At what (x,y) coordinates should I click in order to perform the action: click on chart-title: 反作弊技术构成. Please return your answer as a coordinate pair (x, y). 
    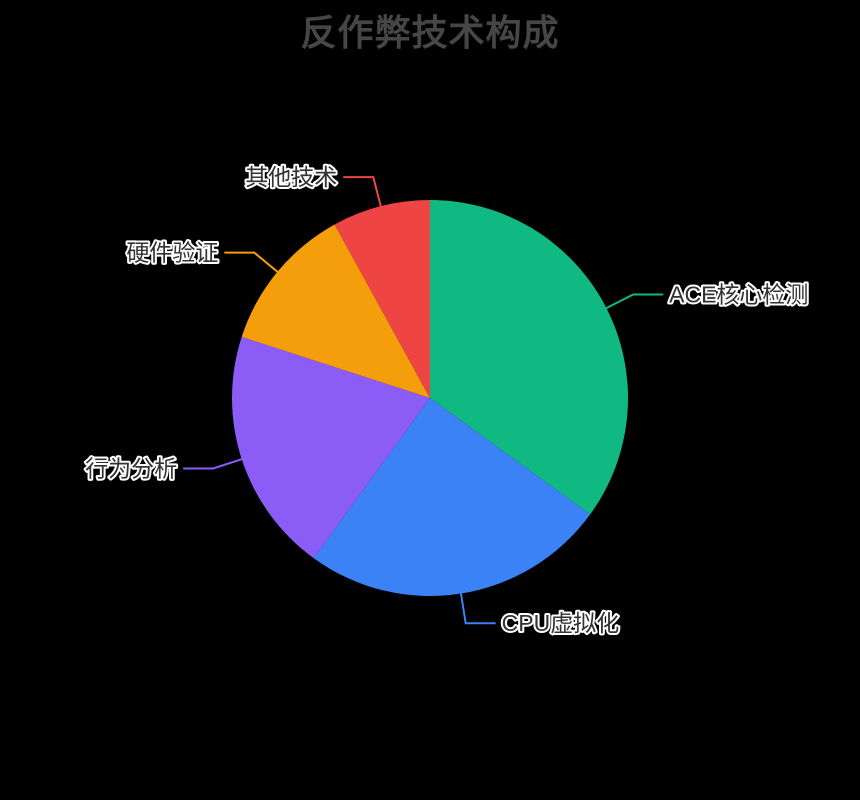
    Looking at the image, I should click on (430, 32).